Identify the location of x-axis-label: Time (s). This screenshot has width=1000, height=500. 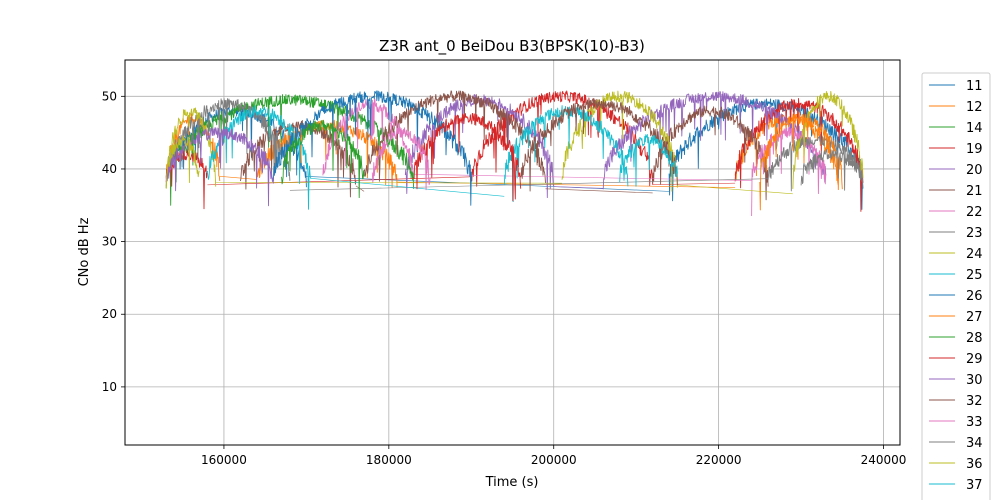
(512, 482).